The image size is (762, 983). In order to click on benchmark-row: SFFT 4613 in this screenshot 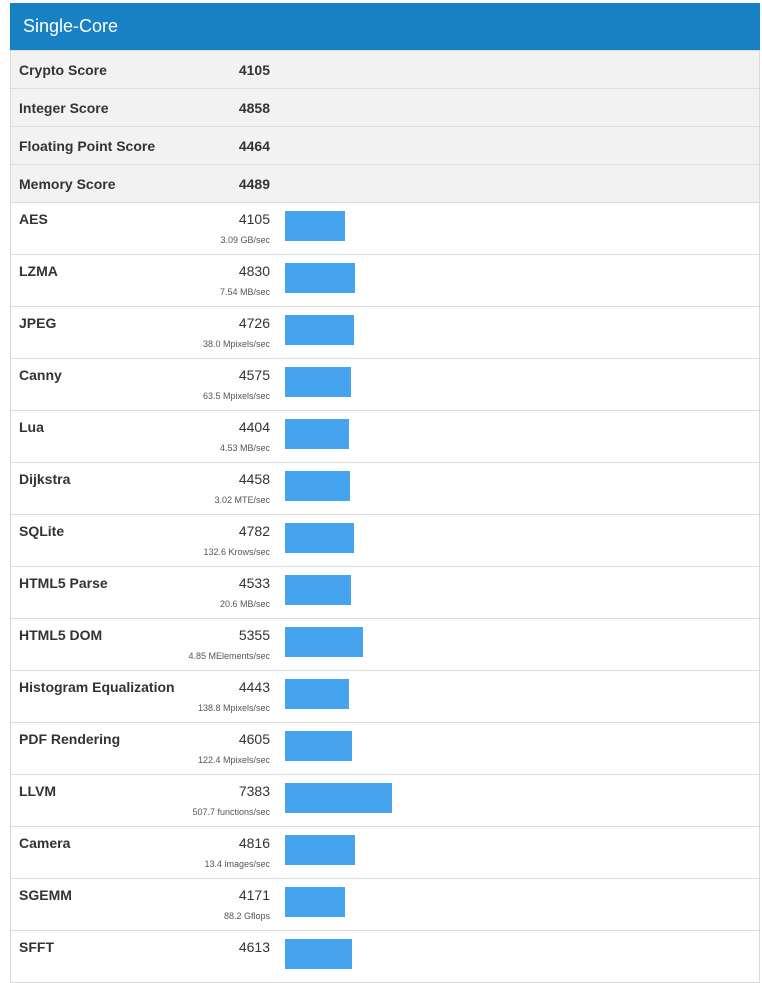, I will do `click(385, 956)`.